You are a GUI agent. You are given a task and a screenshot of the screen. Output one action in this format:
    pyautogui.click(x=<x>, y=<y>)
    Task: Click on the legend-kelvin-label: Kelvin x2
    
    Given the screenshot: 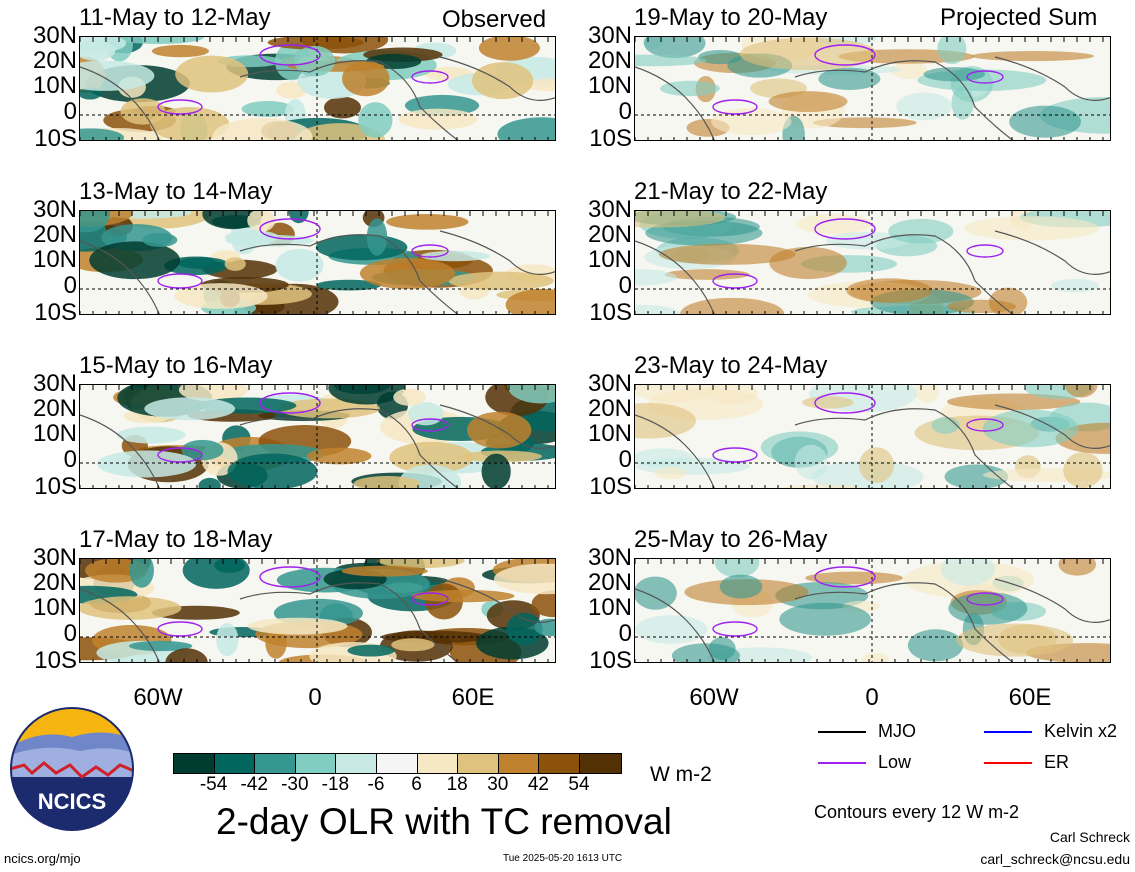 What is the action you would take?
    pyautogui.click(x=1081, y=731)
    